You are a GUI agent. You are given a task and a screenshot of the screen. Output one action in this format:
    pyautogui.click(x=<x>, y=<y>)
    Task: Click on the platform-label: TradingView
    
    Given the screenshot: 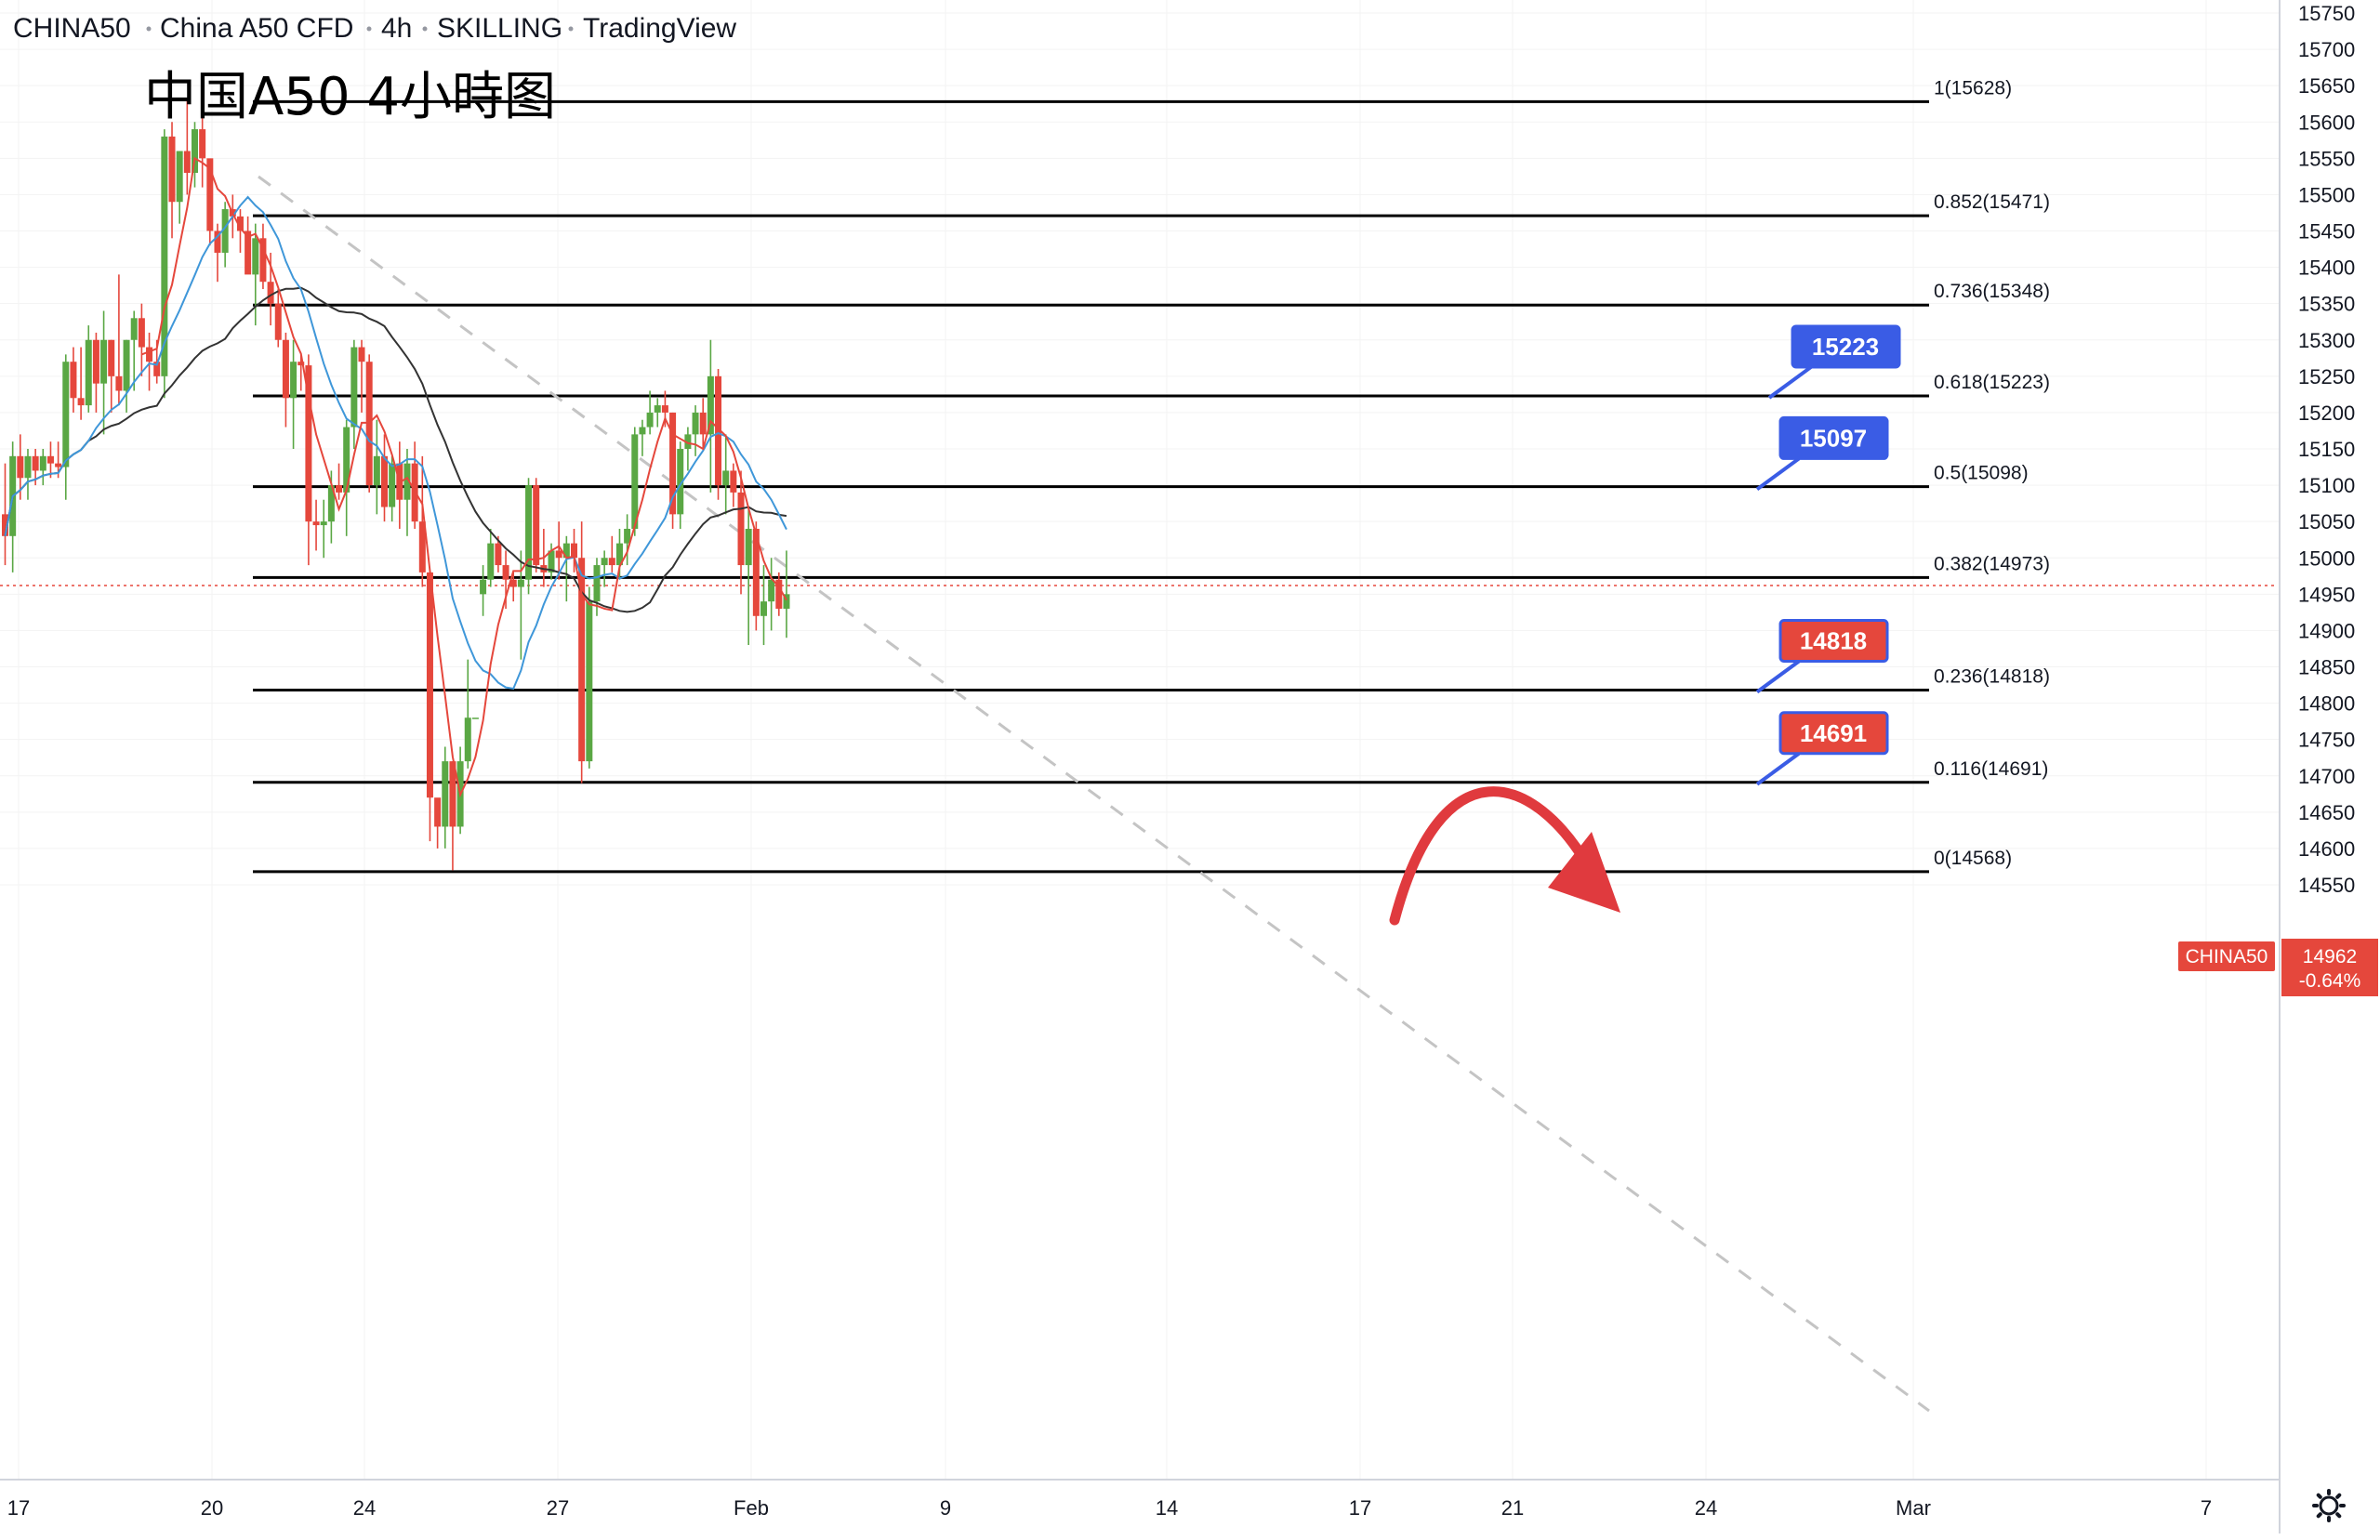 What is the action you would take?
    pyautogui.click(x=659, y=28)
    